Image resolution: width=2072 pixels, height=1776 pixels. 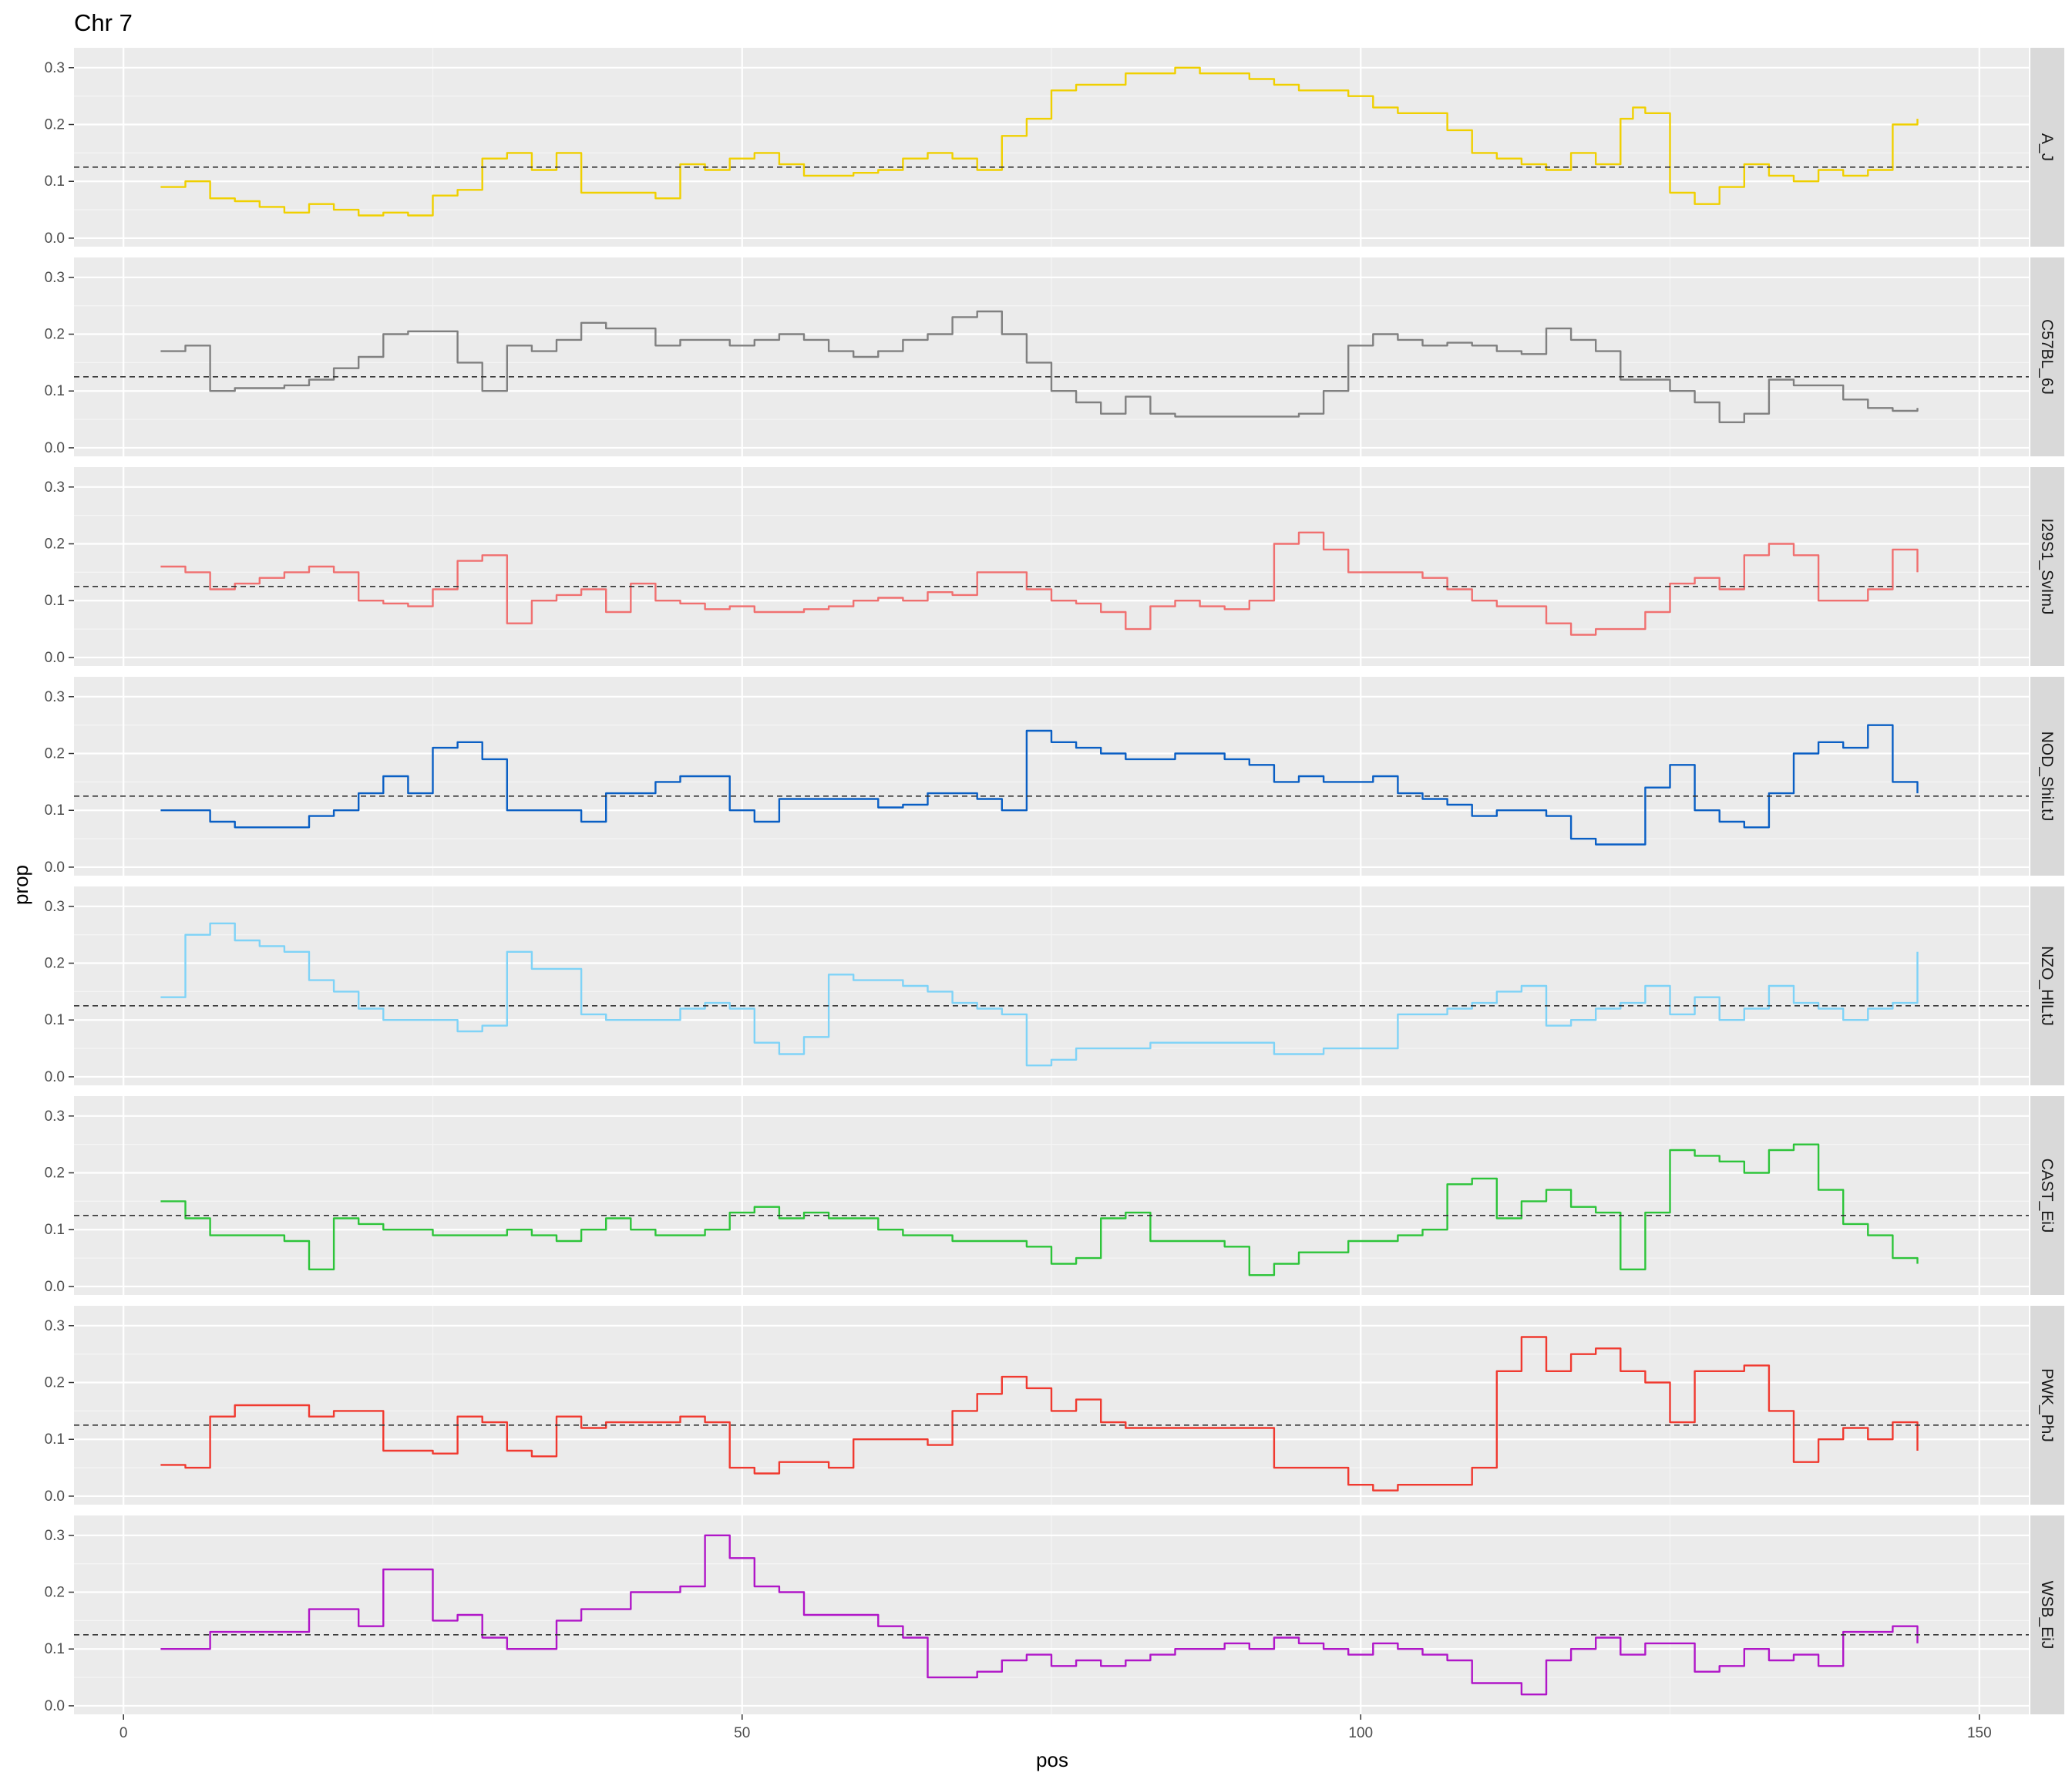 What do you see at coordinates (1055, 1728) in the screenshot?
I see `x-axis: 0 50 100 150` at bounding box center [1055, 1728].